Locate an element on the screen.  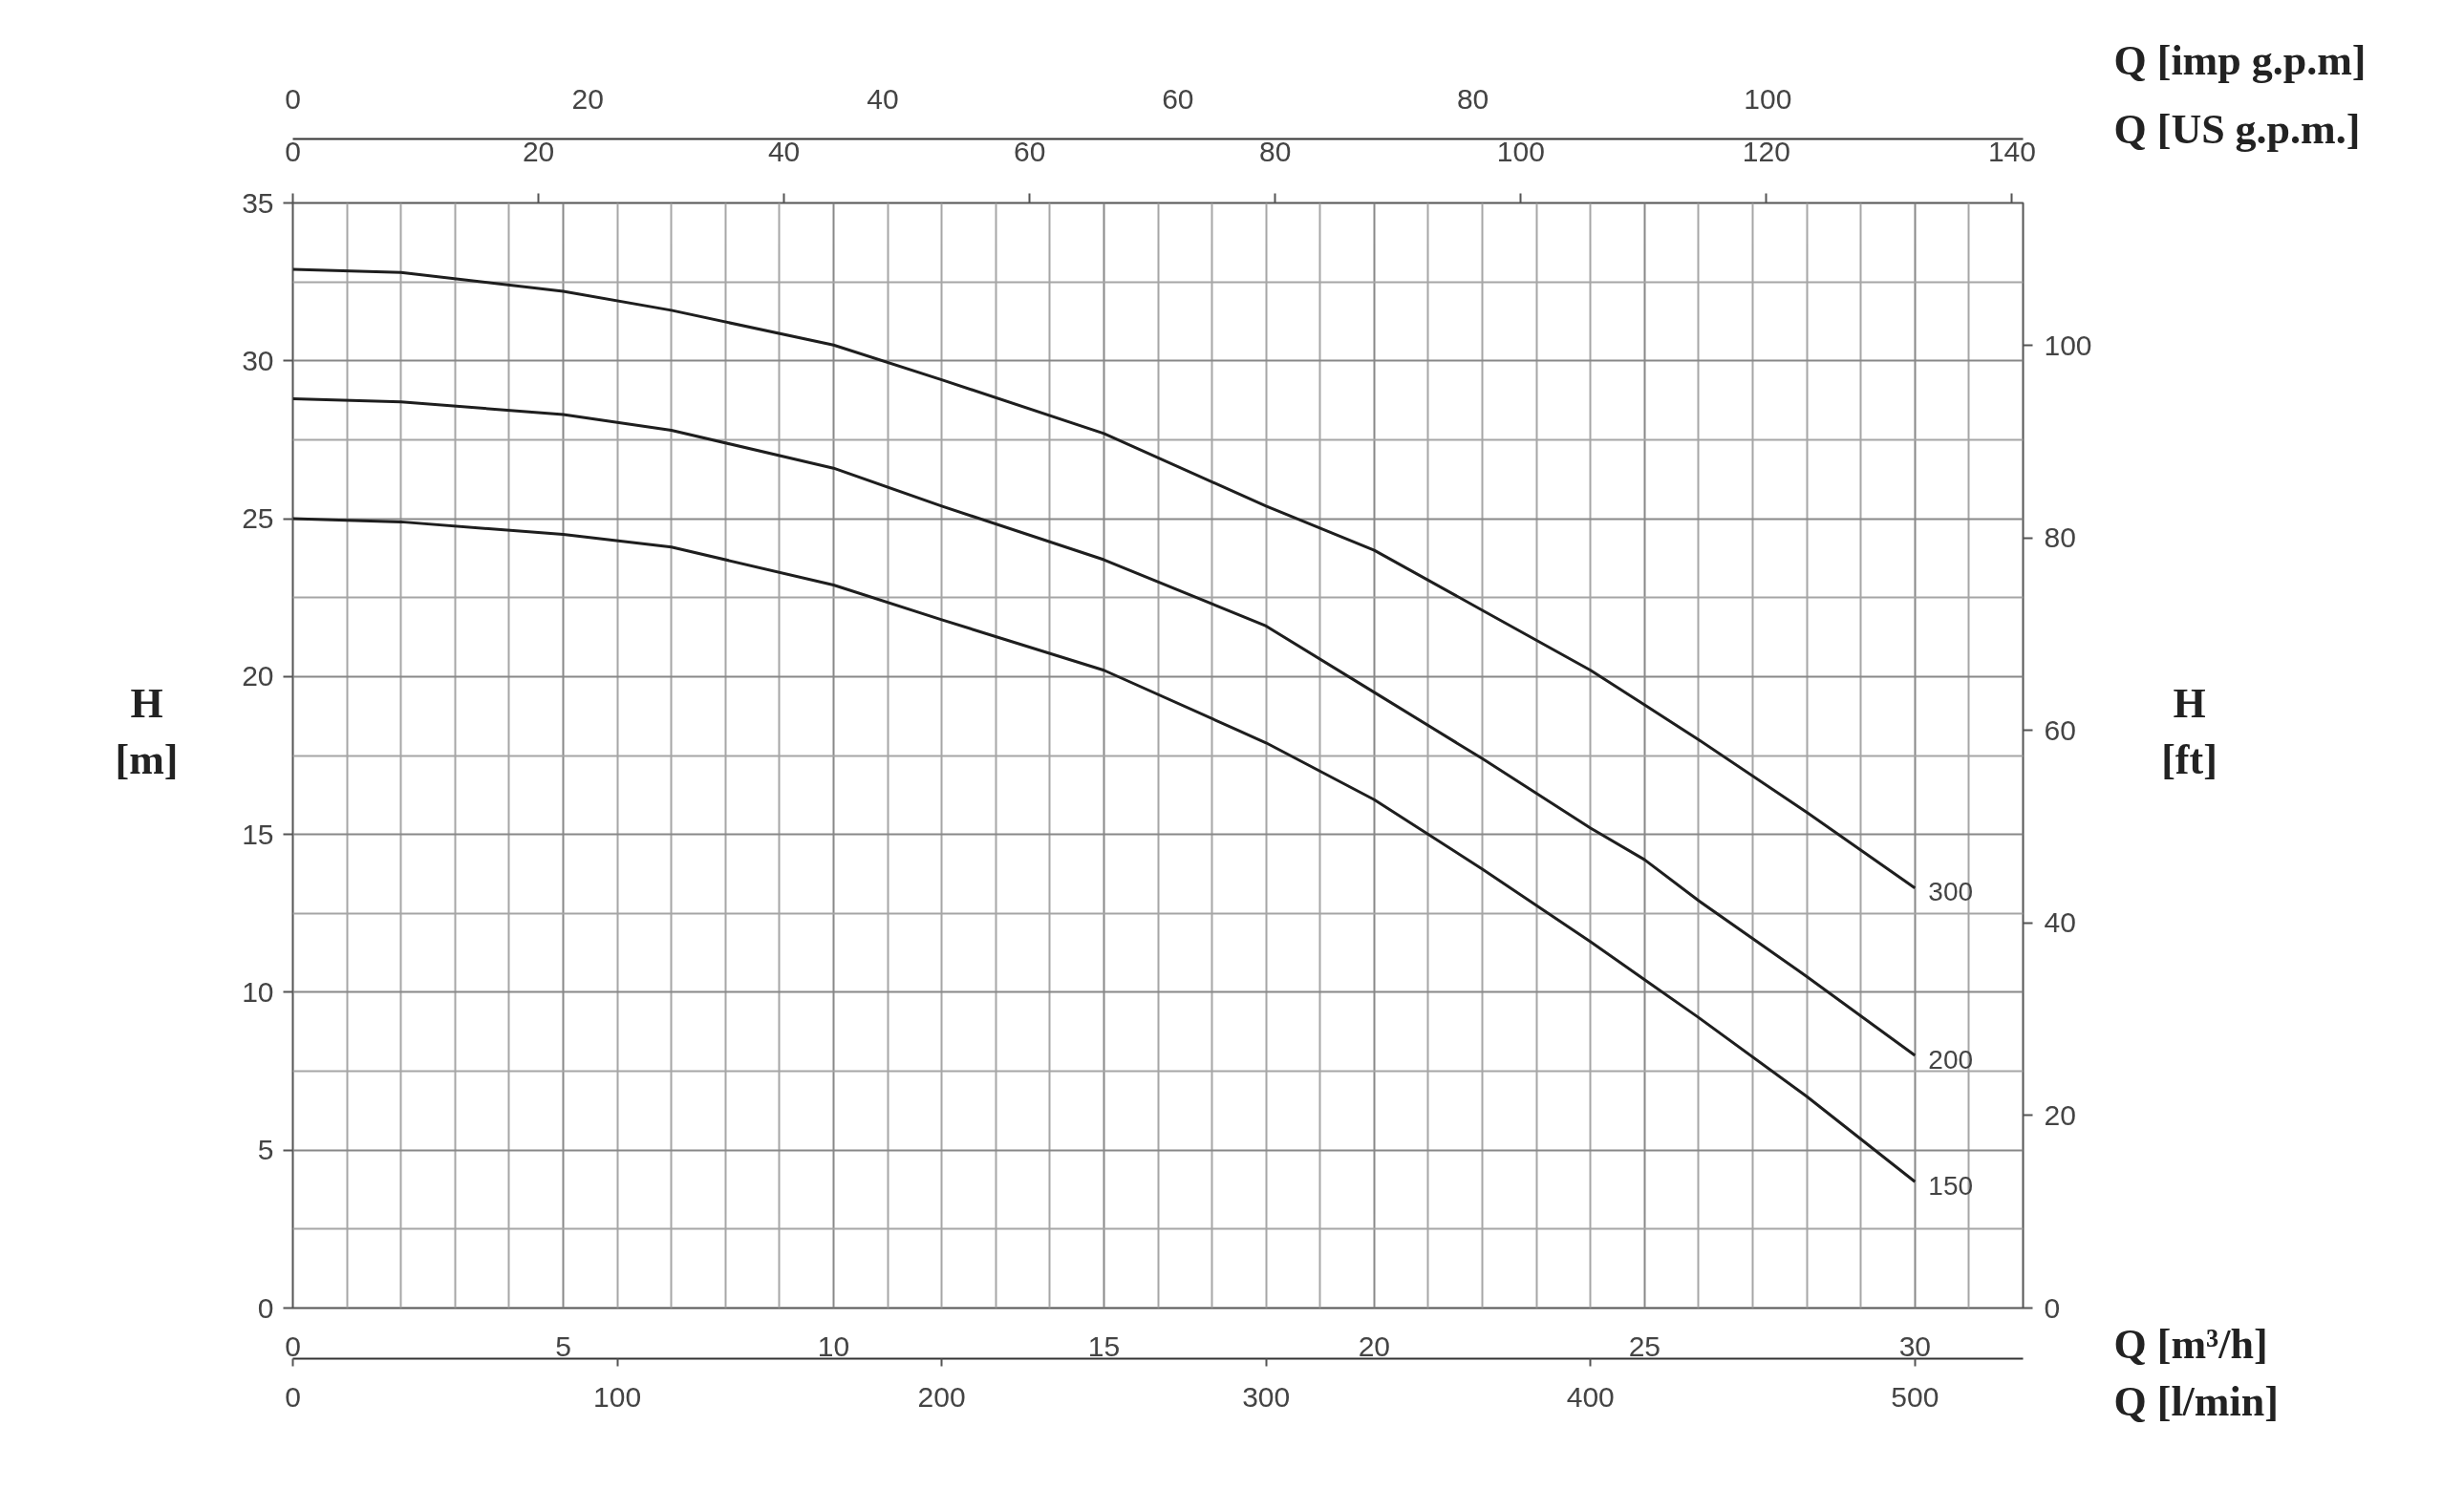
x-tick-label: 10 is located at coordinates (833, 1346).